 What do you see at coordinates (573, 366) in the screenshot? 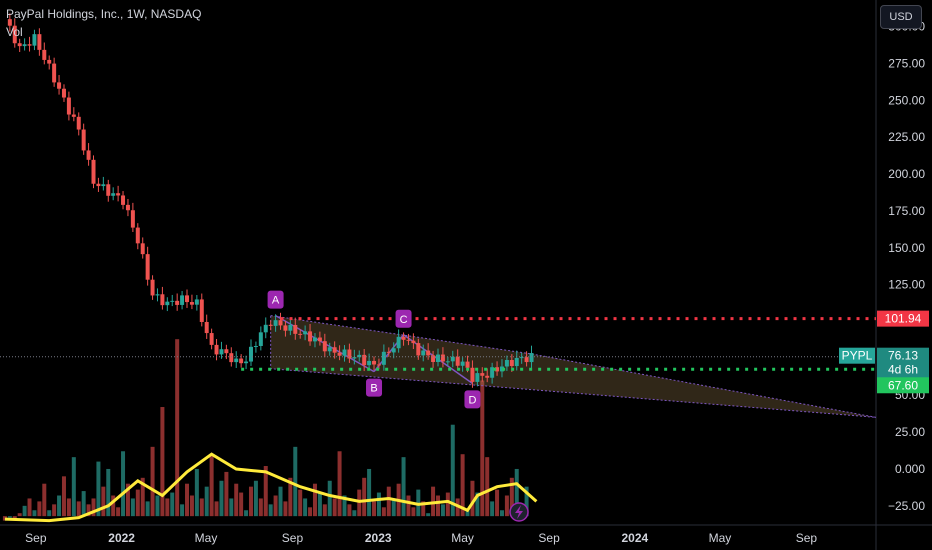
I see `pattern-wedge` at bounding box center [573, 366].